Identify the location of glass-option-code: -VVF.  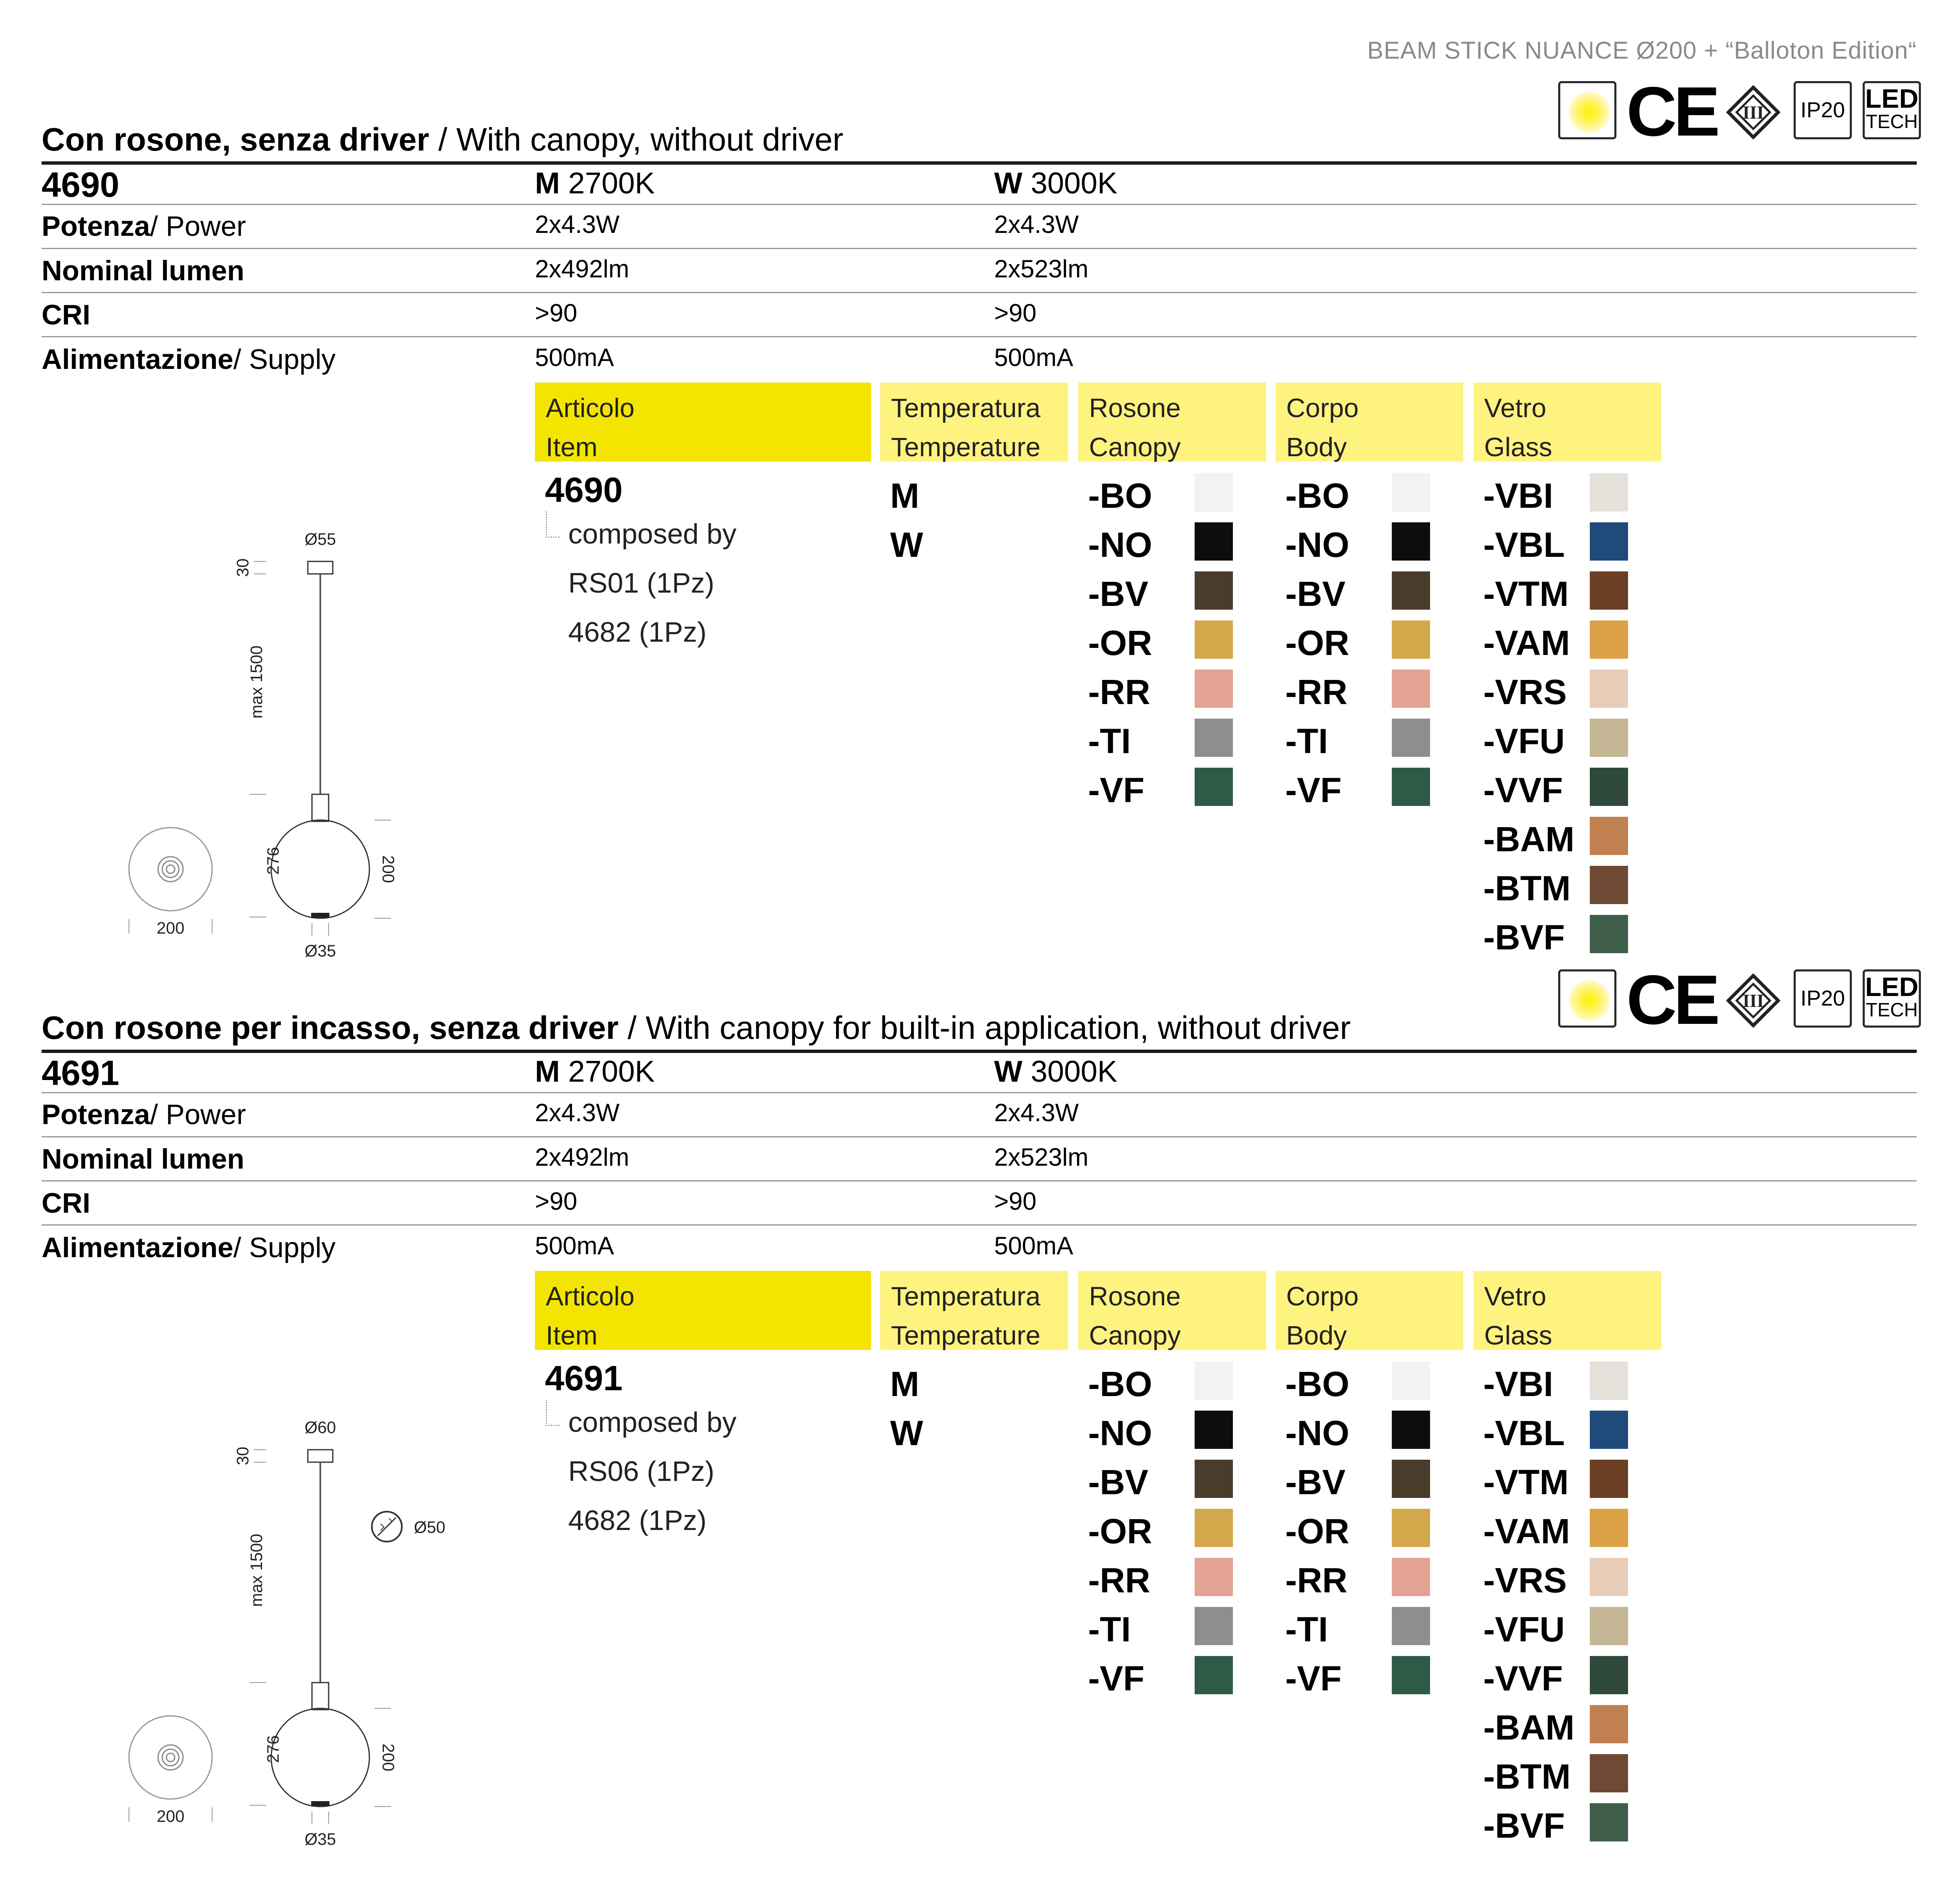
(1523, 791).